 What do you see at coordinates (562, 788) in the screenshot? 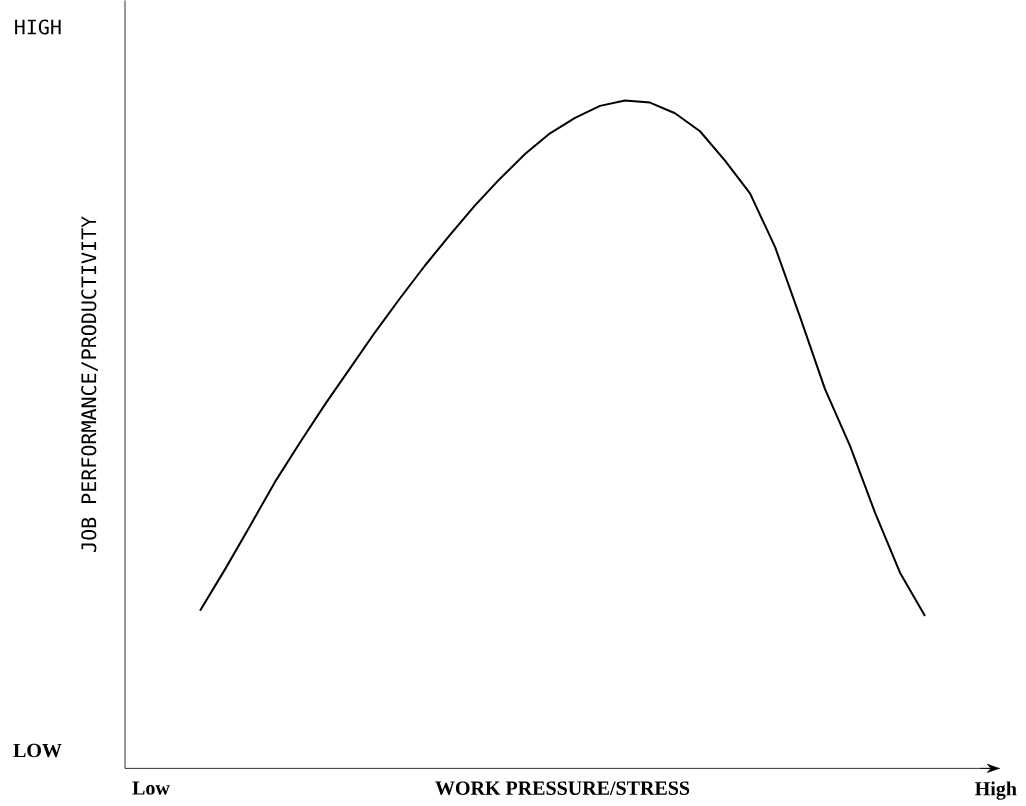
I see `x-axis-title: WORK PRESSURE/STRESS` at bounding box center [562, 788].